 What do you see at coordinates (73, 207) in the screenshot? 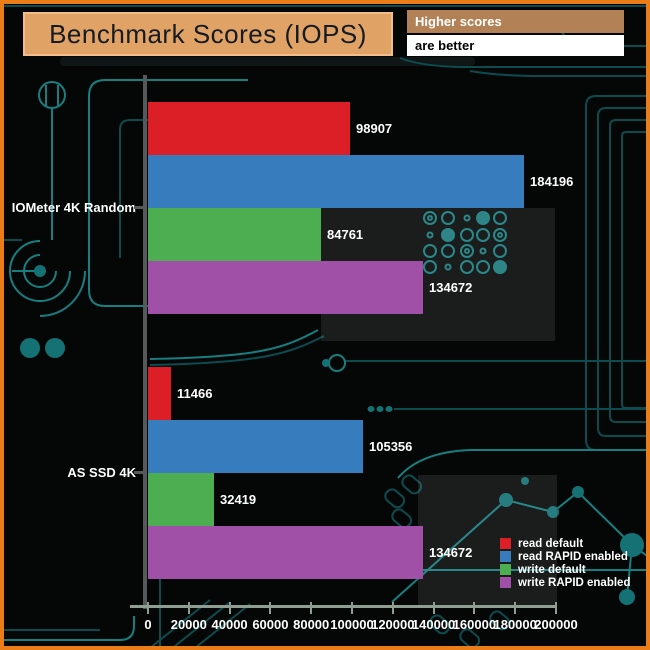
I see `category-label-1: IOMeter 4K Random` at bounding box center [73, 207].